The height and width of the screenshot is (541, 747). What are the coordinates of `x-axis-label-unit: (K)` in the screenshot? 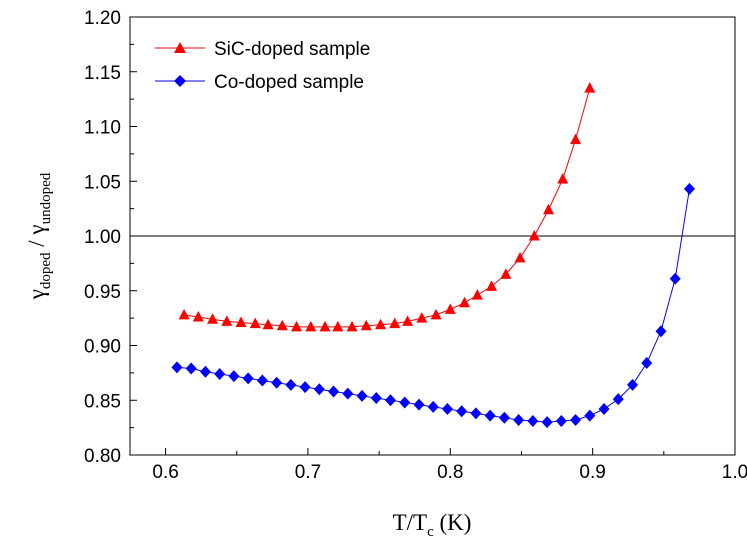 It's located at (453, 522).